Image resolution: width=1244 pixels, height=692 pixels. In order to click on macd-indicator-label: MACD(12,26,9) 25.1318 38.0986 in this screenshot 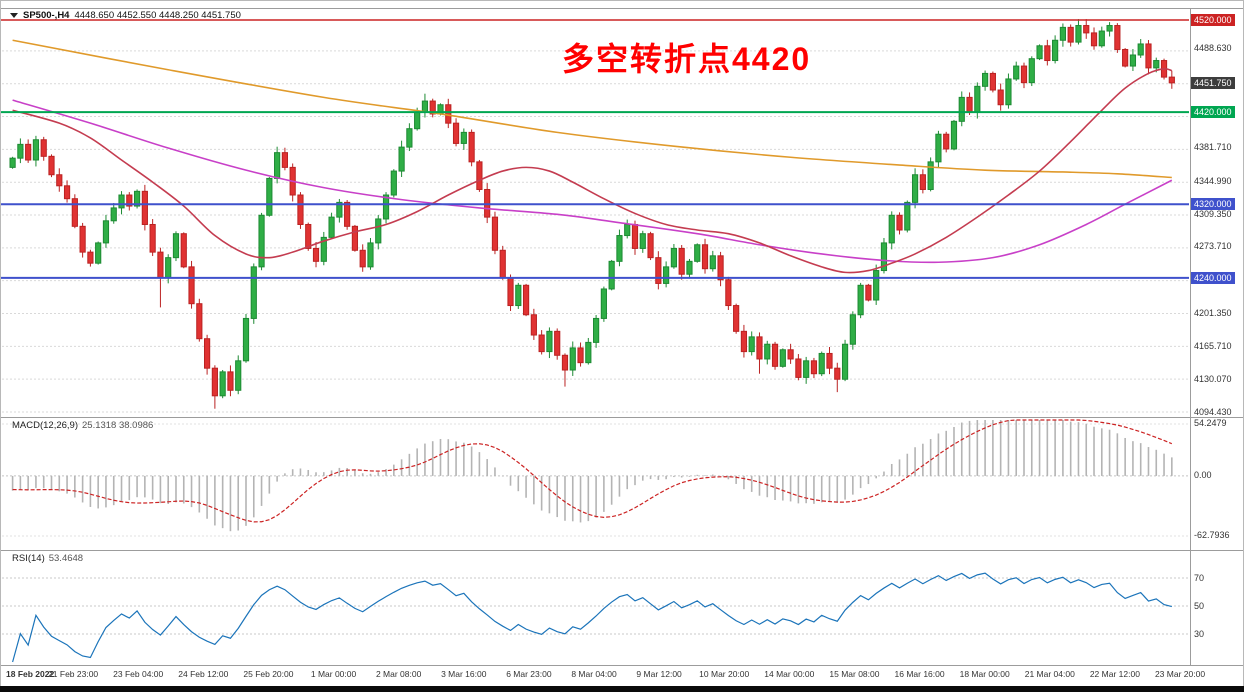, I will do `click(82, 425)`.